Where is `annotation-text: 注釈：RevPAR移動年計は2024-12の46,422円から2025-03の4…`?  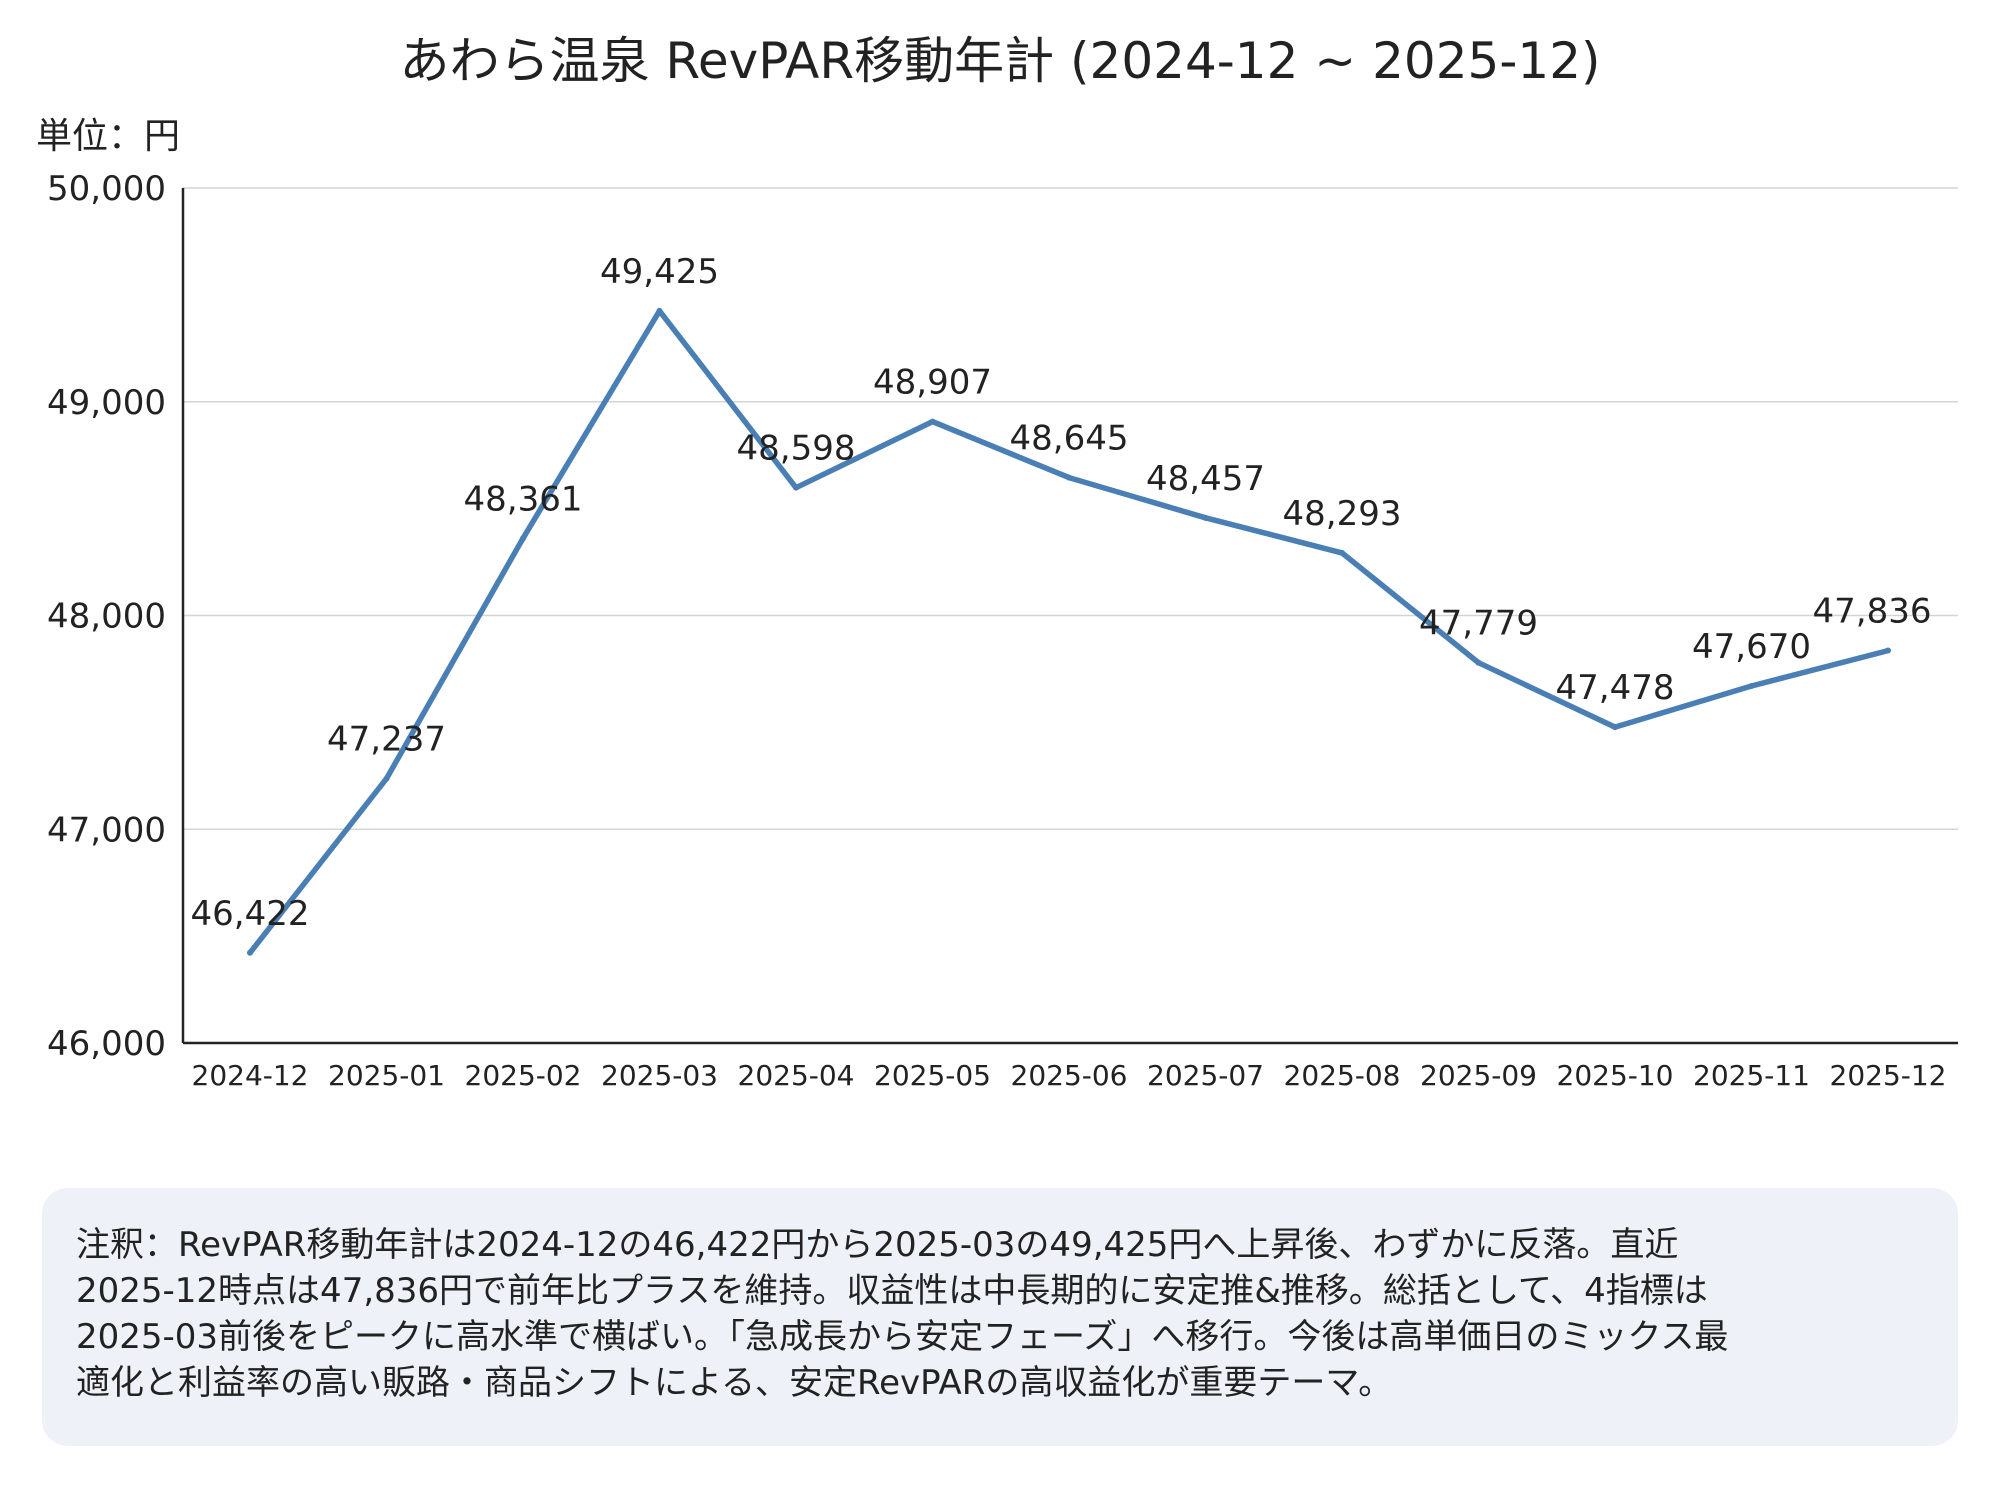 annotation-text: 注釈：RevPAR移動年計は2024-12の46,422円から2025-03の4… is located at coordinates (902, 1314).